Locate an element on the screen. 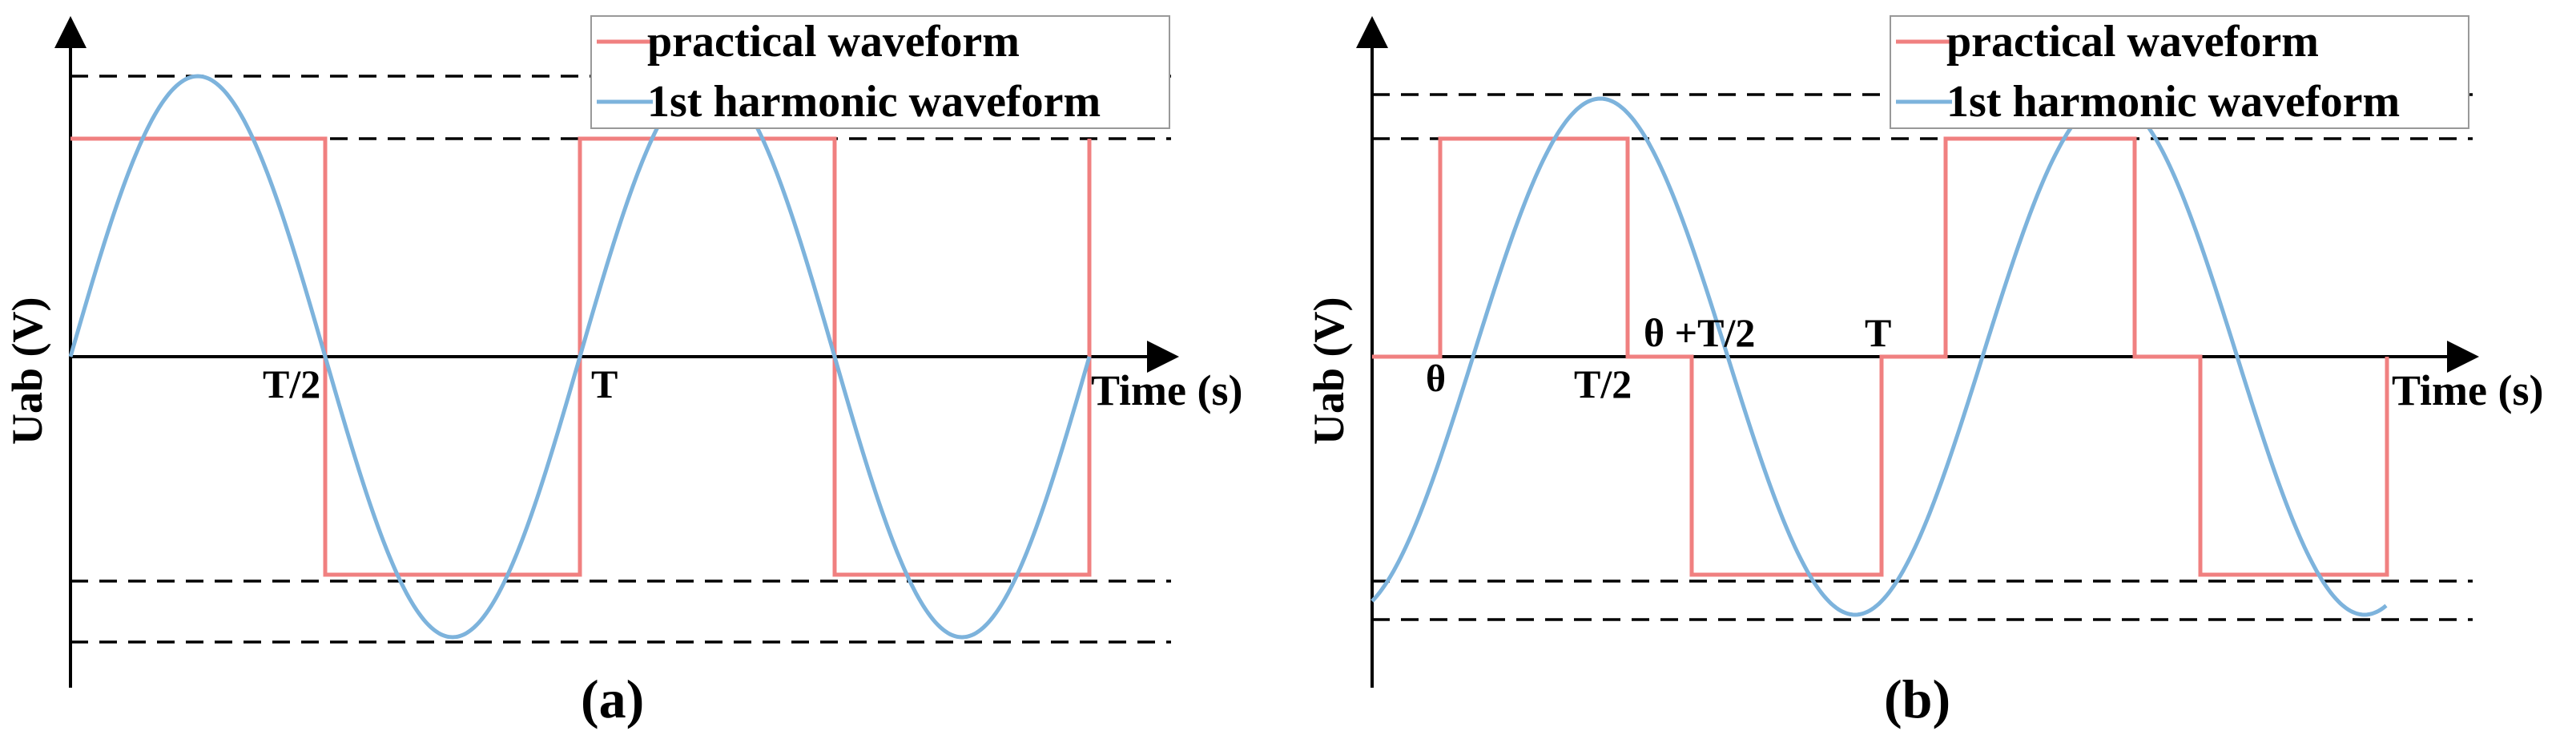 Image resolution: width=2576 pixels, height=739 pixels. panel-b-legend-box is located at coordinates (2179, 72).